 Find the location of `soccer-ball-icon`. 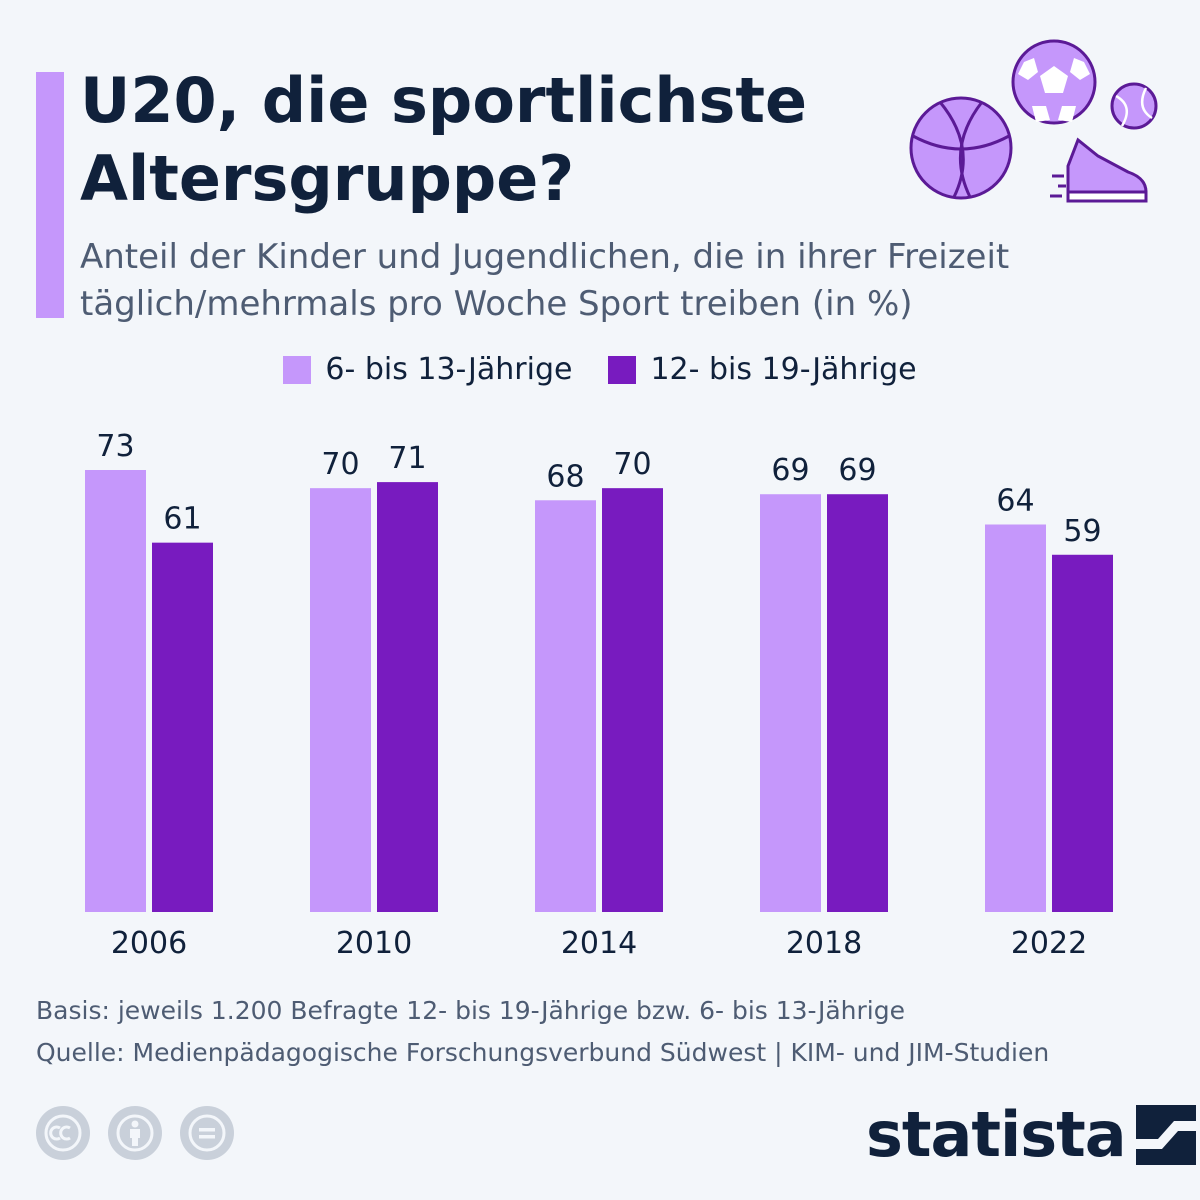

soccer-ball-icon is located at coordinates (1054, 82).